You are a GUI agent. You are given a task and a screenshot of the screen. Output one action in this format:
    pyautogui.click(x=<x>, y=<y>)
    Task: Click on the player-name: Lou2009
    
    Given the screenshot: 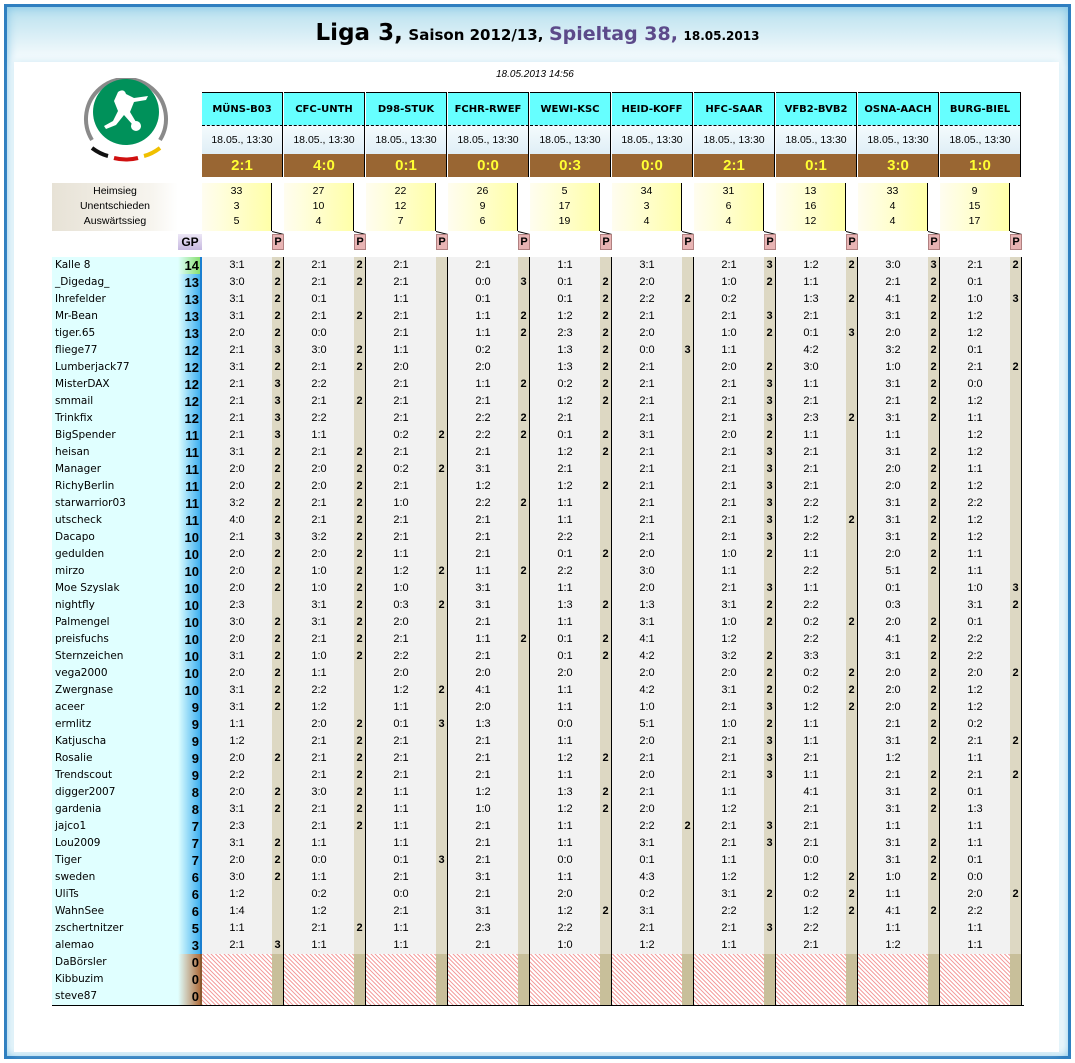 What is the action you would take?
    pyautogui.click(x=115, y=843)
    